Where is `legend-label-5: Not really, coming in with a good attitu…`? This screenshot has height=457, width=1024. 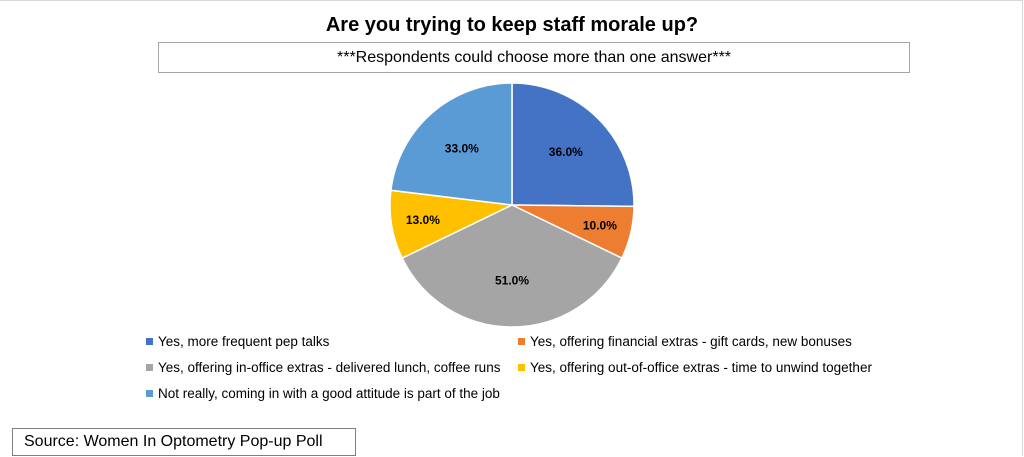 legend-label-5: Not really, coming in with a good attitu… is located at coordinates (329, 393).